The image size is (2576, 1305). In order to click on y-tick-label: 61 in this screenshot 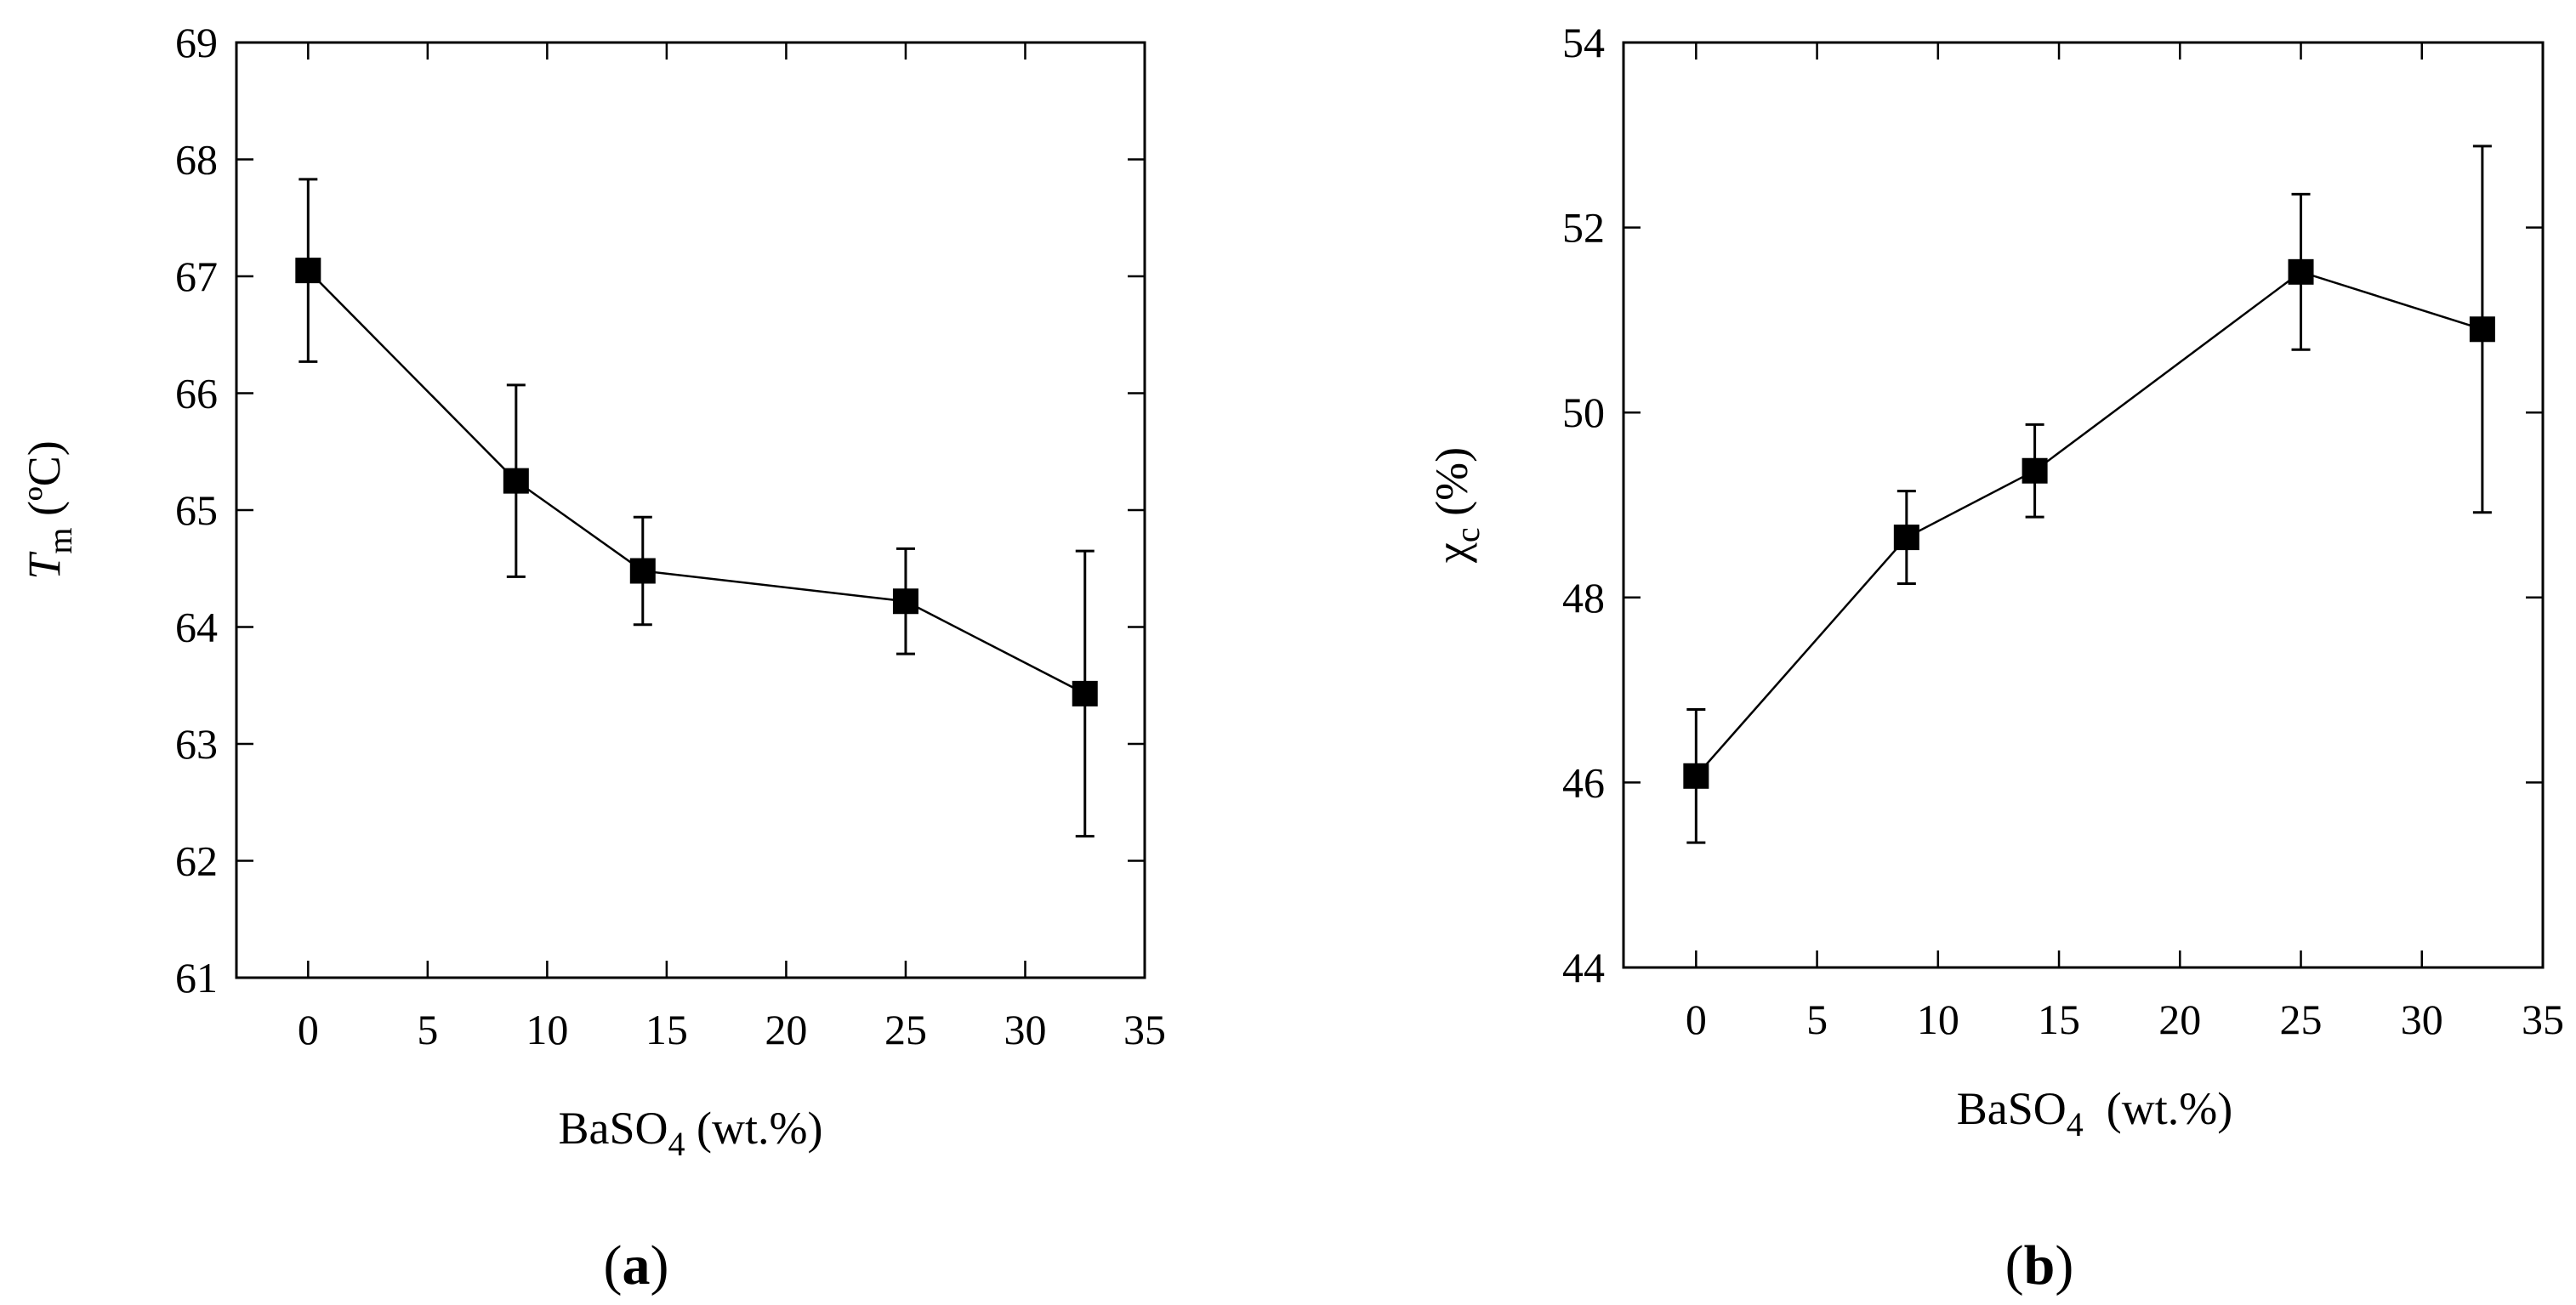, I will do `click(196, 978)`.